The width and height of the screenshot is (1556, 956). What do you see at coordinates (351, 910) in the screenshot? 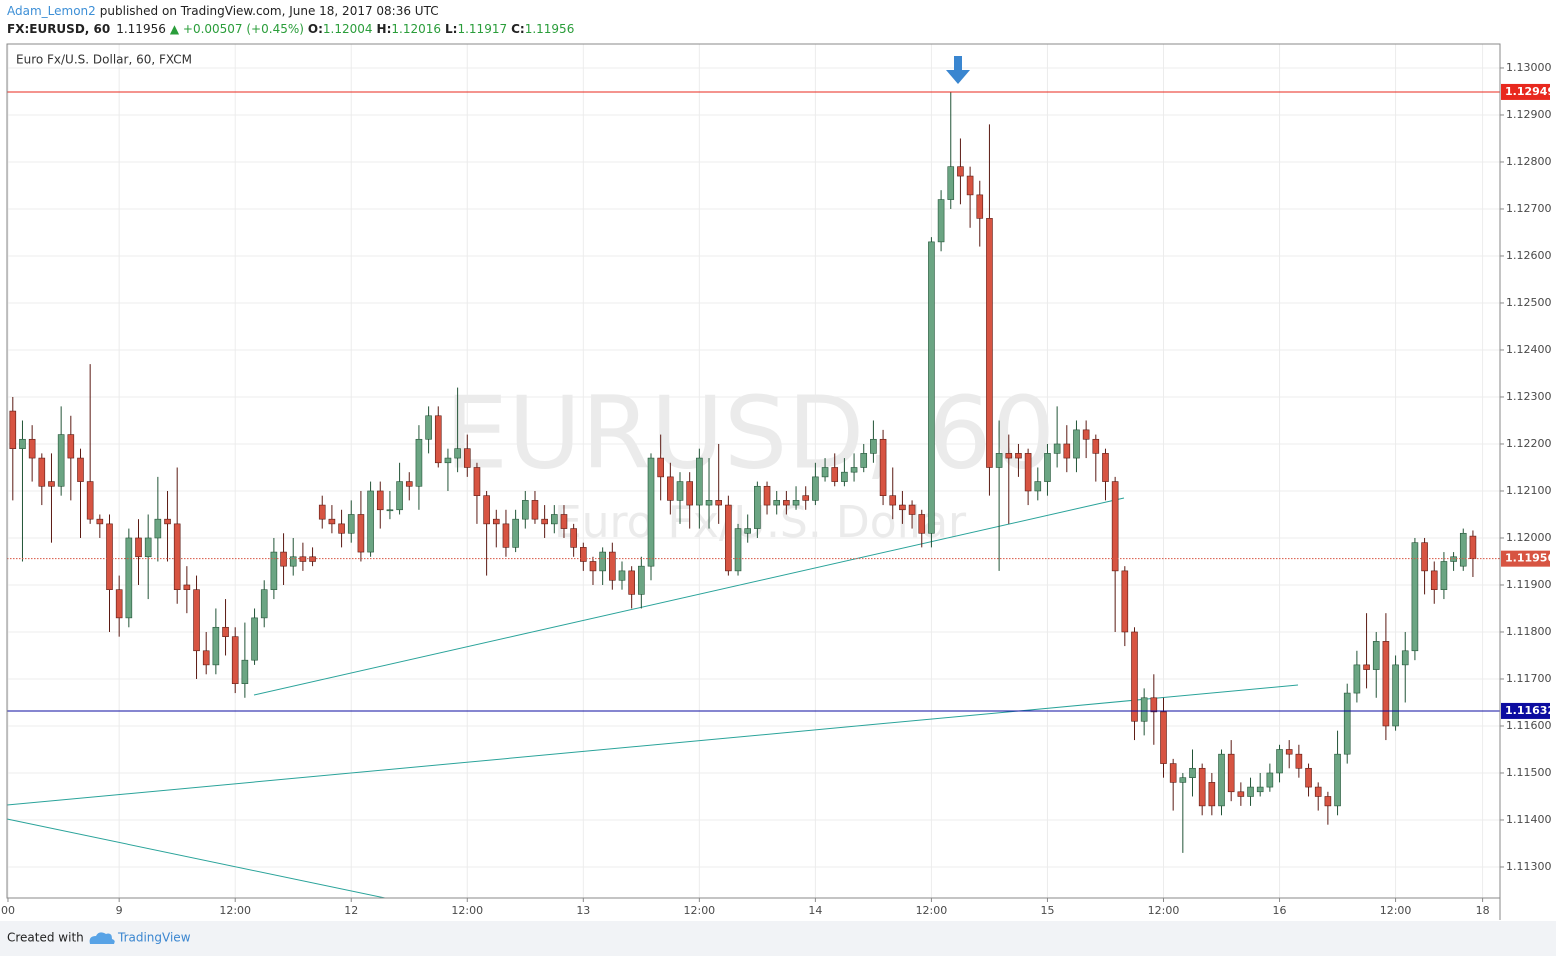
I see `x-tick-label: 12` at bounding box center [351, 910].